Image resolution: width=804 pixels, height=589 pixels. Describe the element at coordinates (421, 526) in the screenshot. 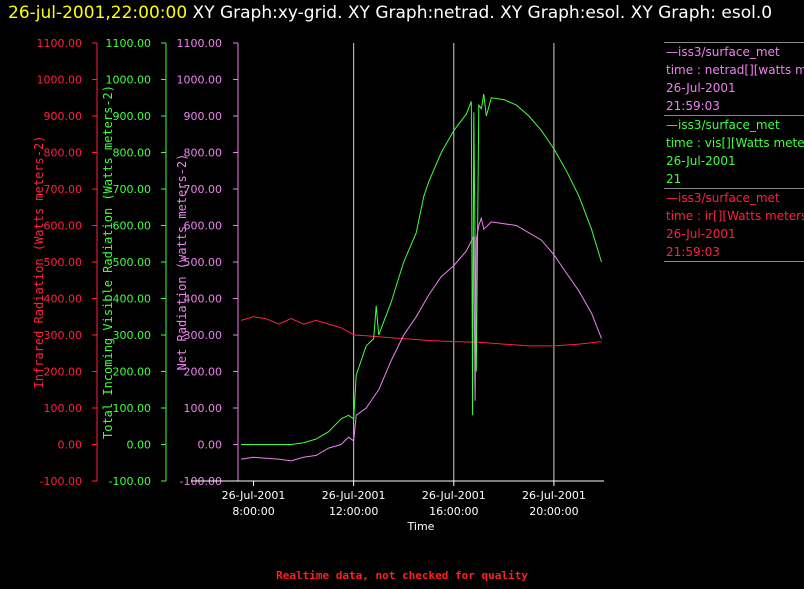

I see `x-axis-label: Time` at that location.